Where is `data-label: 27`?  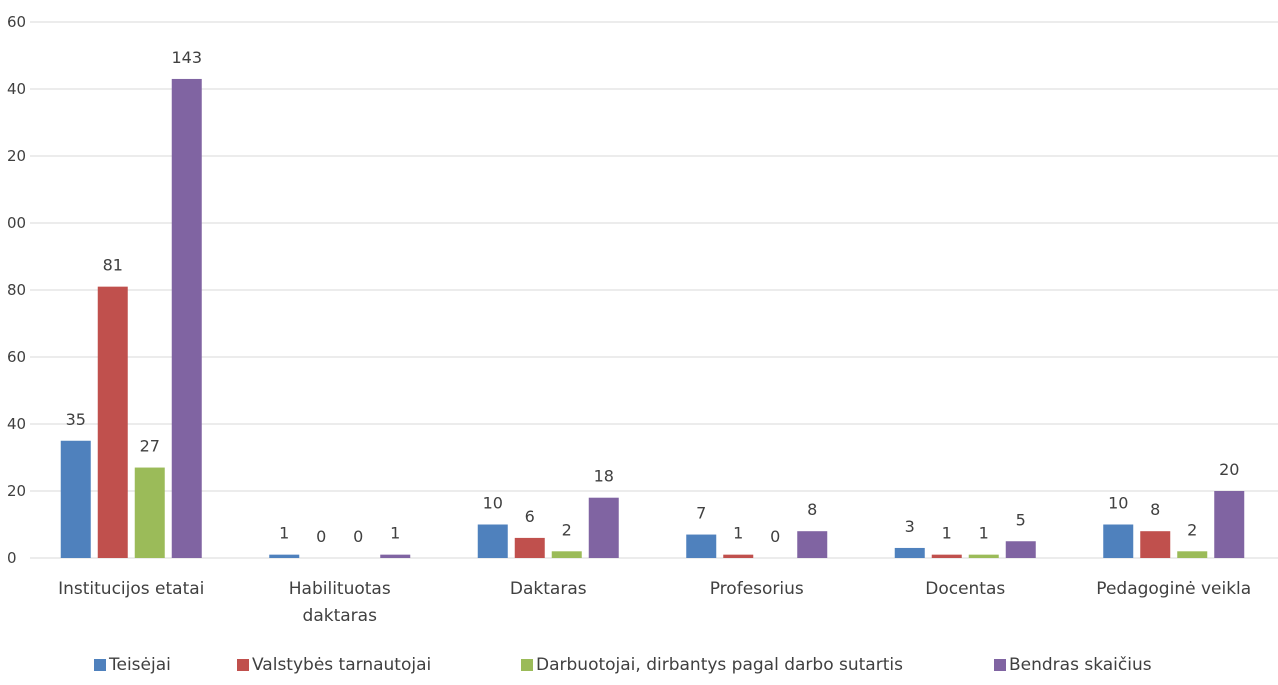 data-label: 27 is located at coordinates (150, 446).